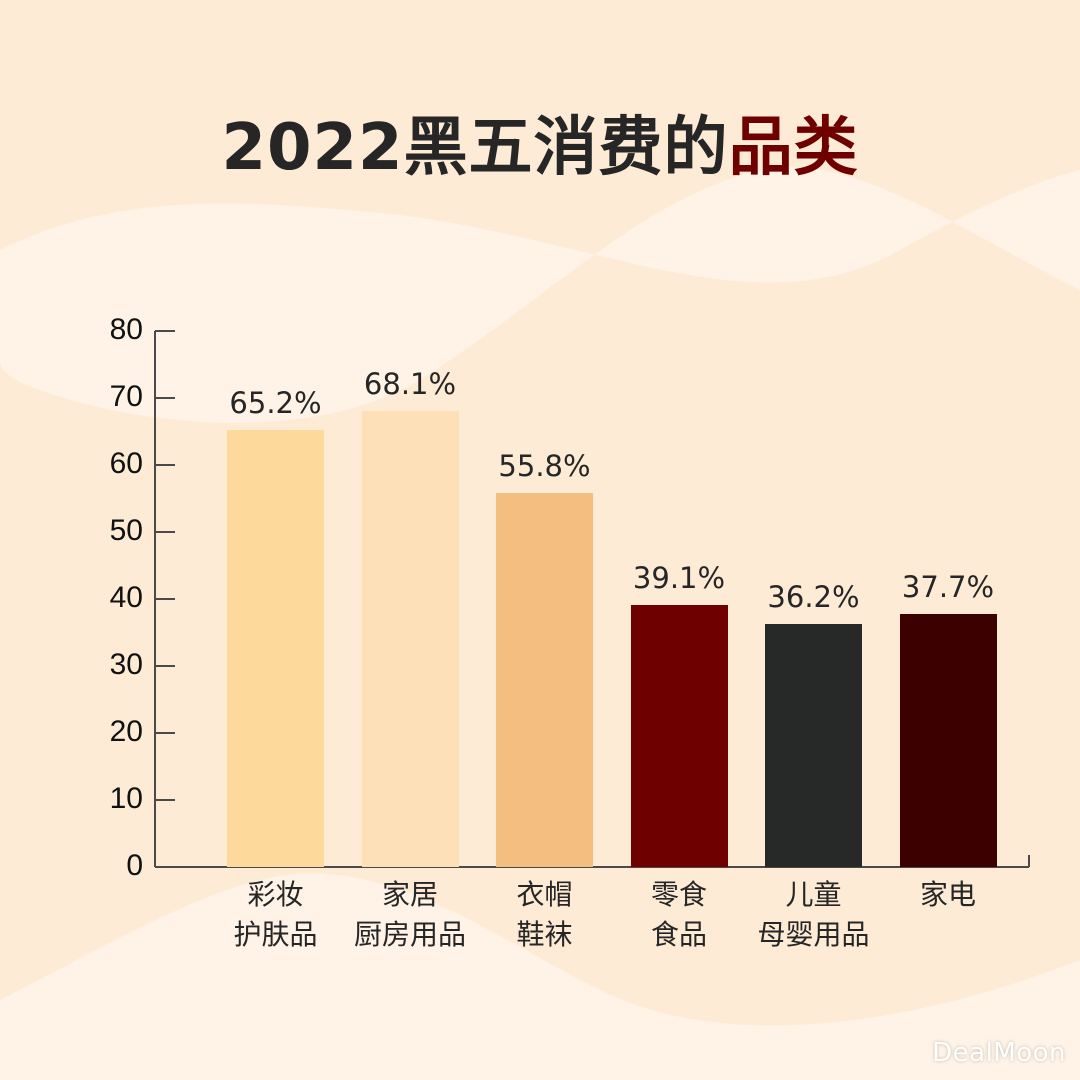 The height and width of the screenshot is (1080, 1080). Describe the element at coordinates (948, 935) in the screenshot. I see `category-label-line` at that location.